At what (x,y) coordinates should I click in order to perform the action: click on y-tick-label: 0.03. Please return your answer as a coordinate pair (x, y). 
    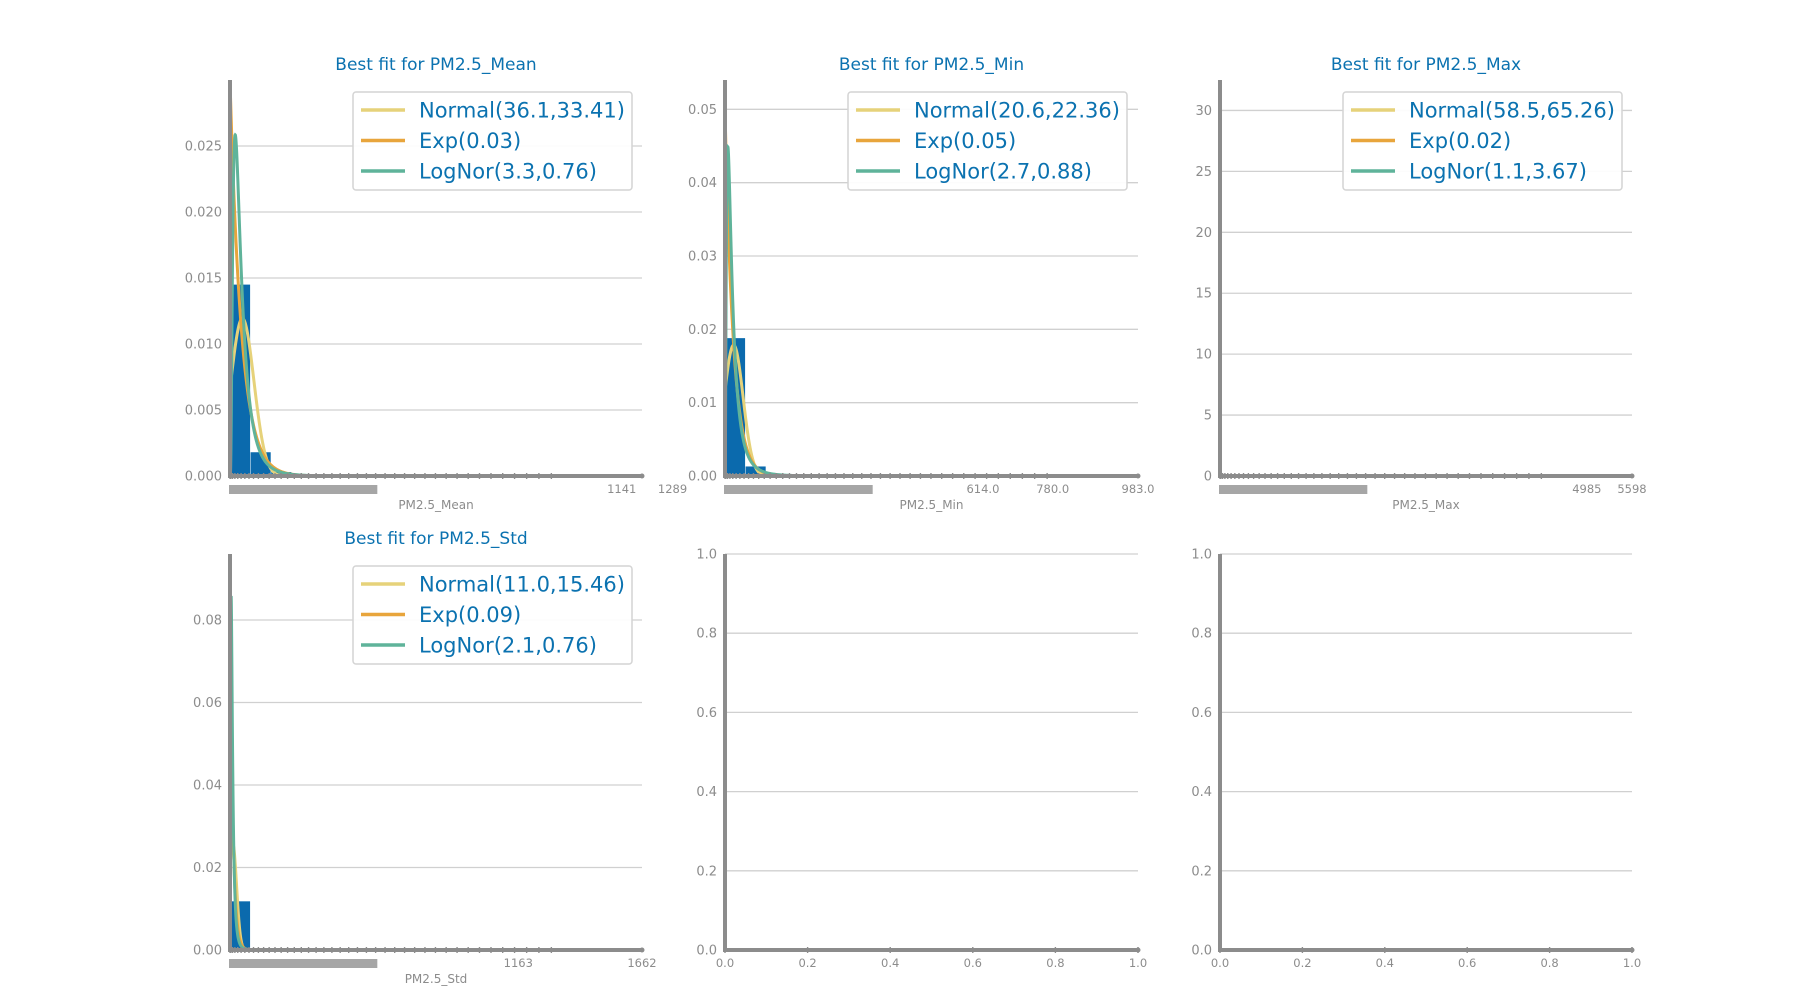
    Looking at the image, I should click on (702, 257).